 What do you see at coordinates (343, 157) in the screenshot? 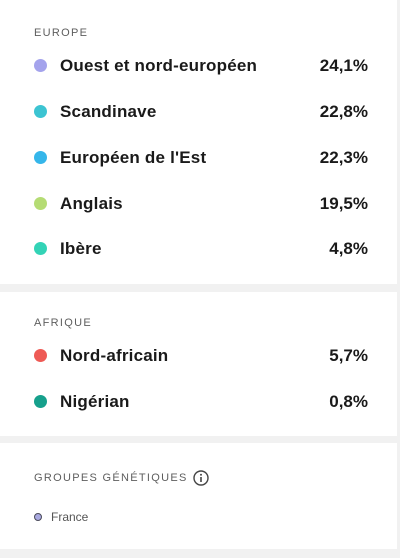
I see `ethnicity-percent: 22,3%` at bounding box center [343, 157].